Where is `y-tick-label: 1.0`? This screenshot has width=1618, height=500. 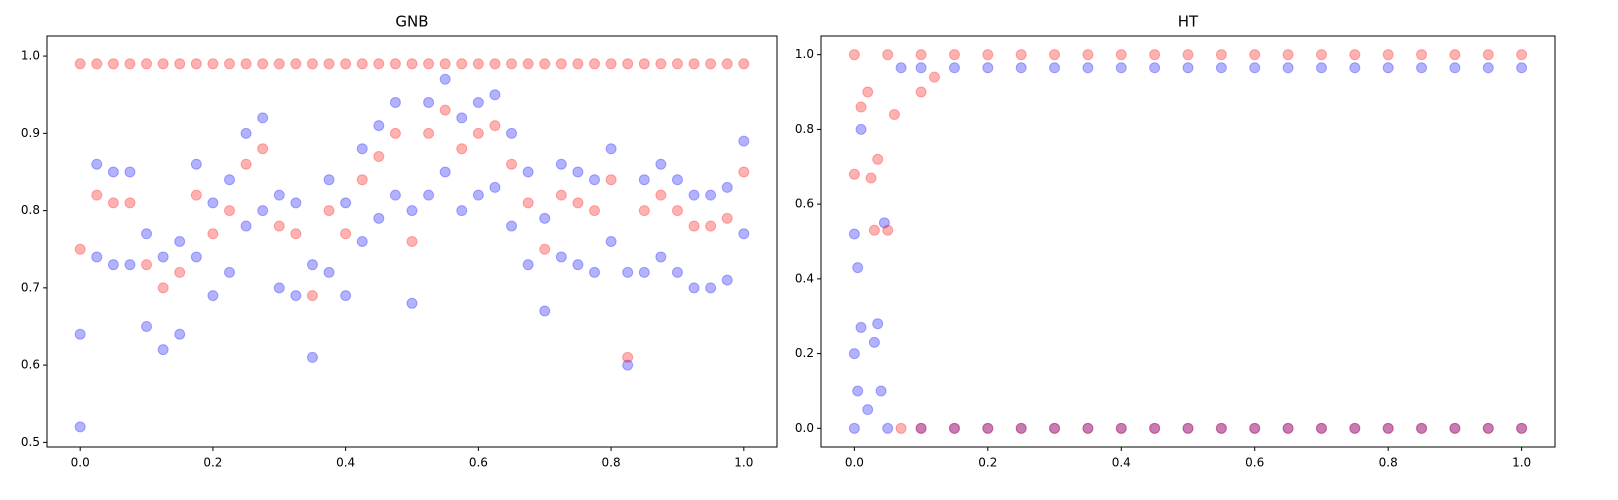
y-tick-label: 1.0 is located at coordinates (804, 54).